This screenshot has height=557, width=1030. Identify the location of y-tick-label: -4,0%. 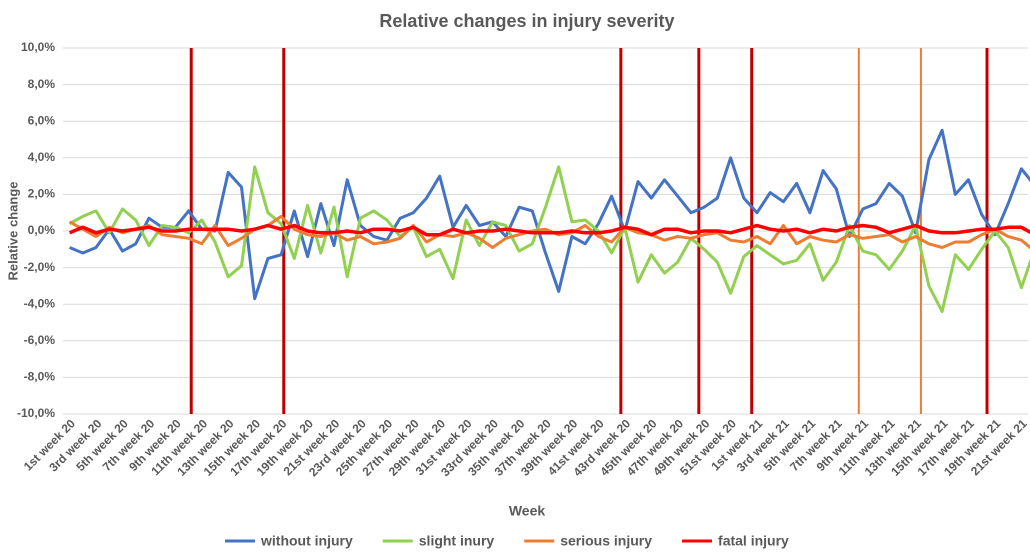
(40, 303).